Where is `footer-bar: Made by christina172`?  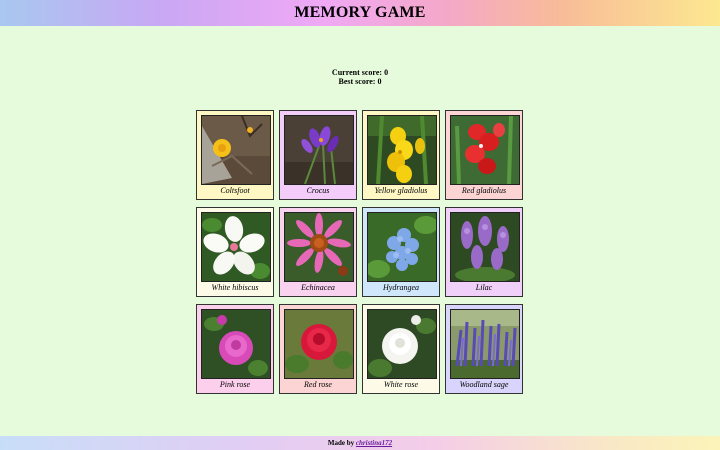
footer-bar: Made by christina172 is located at coordinates (360, 443).